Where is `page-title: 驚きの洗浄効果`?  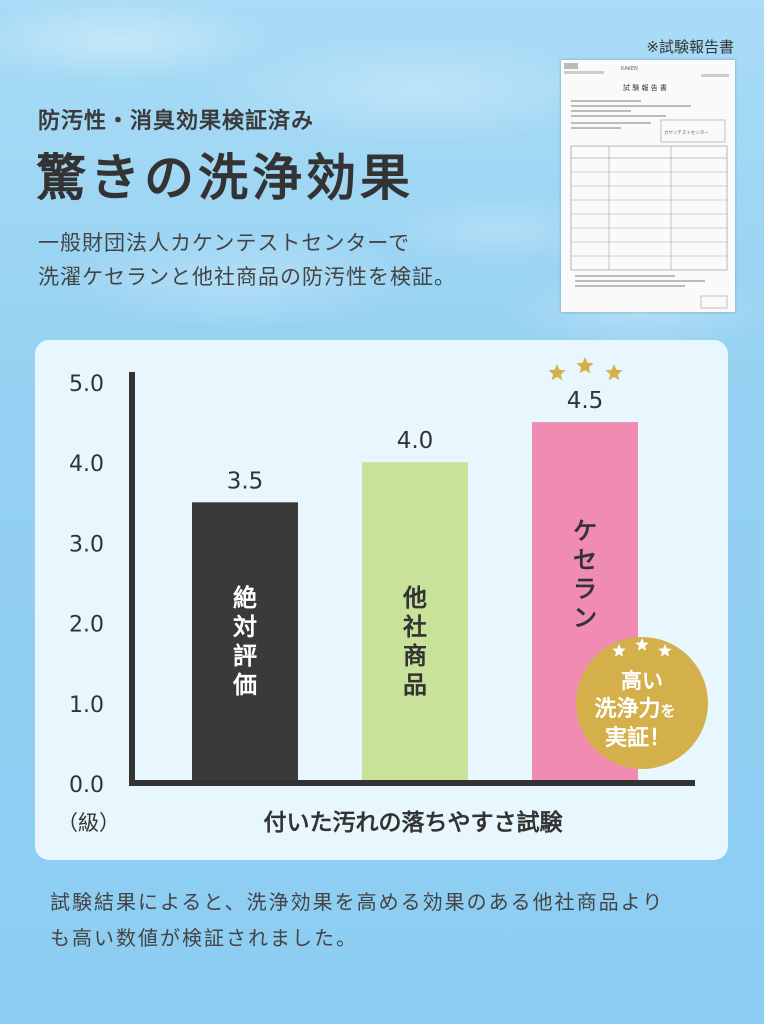
page-title: 驚きの洗浄効果 is located at coordinates (225, 178).